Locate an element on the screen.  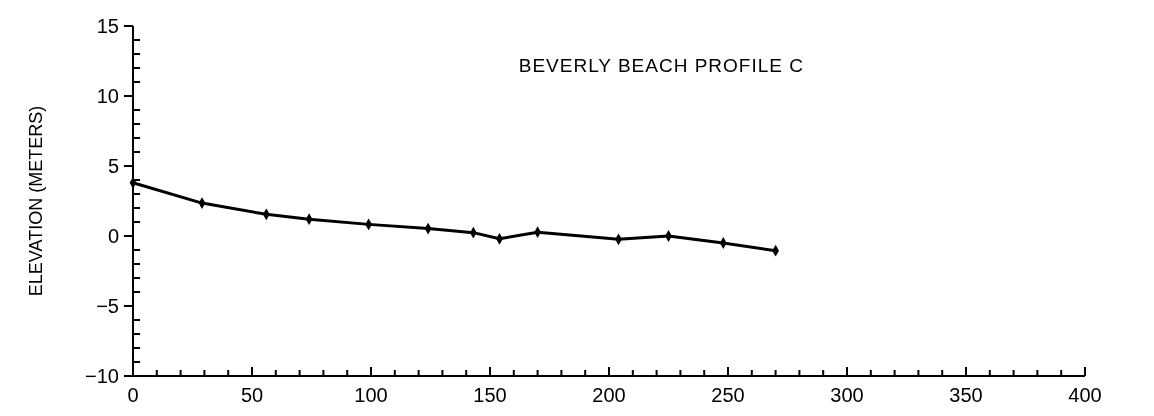
x-tick-label: 400 is located at coordinates (1085, 395).